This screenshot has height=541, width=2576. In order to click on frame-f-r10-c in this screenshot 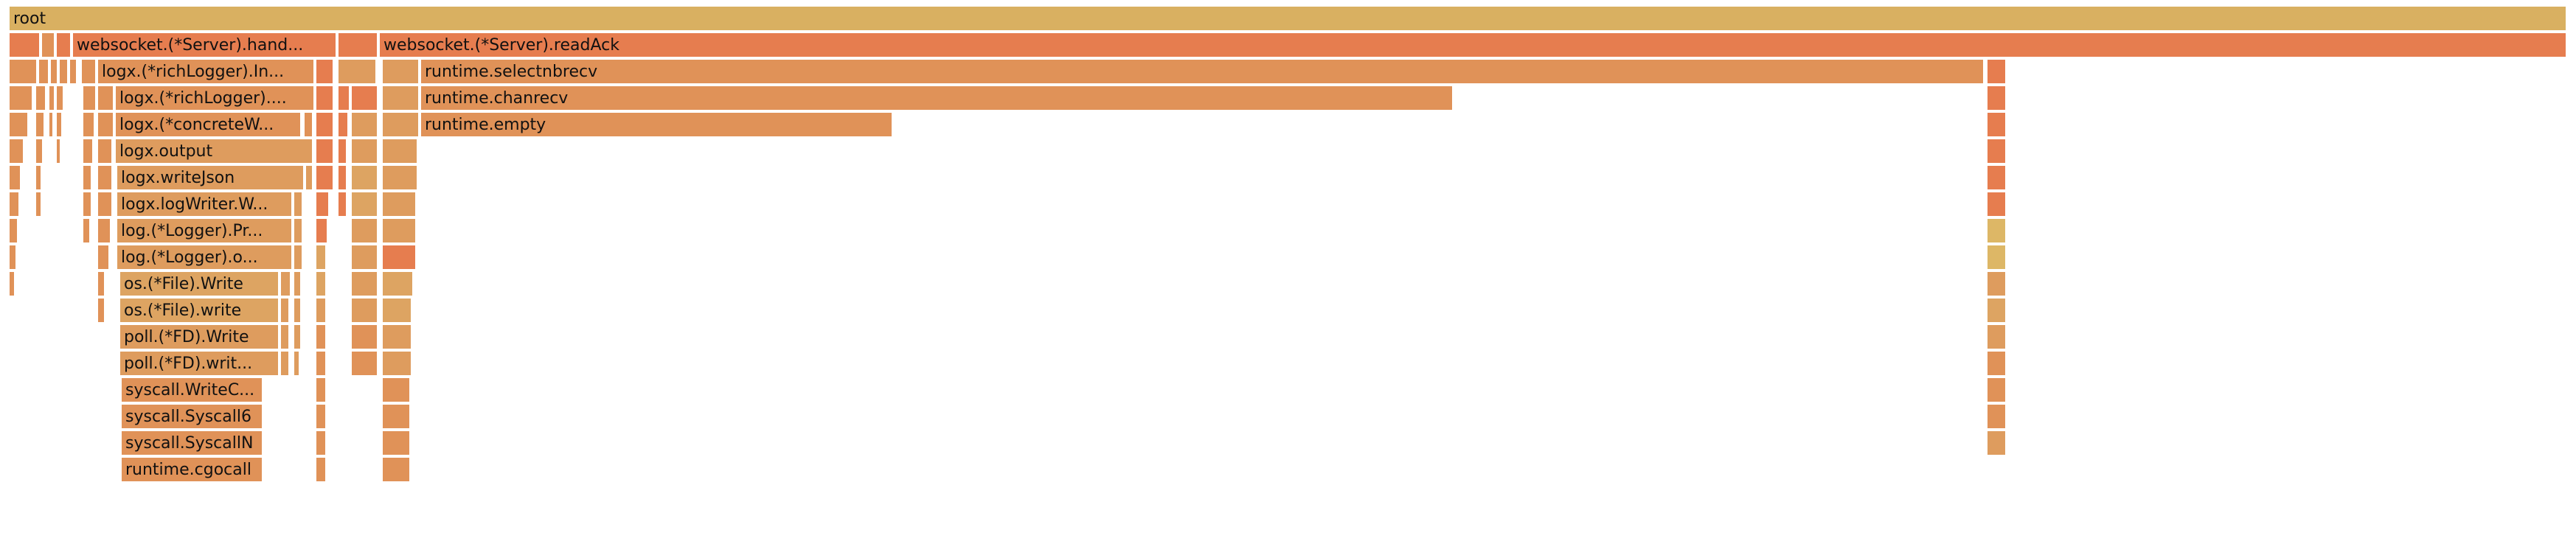, I will do `click(285, 283)`.